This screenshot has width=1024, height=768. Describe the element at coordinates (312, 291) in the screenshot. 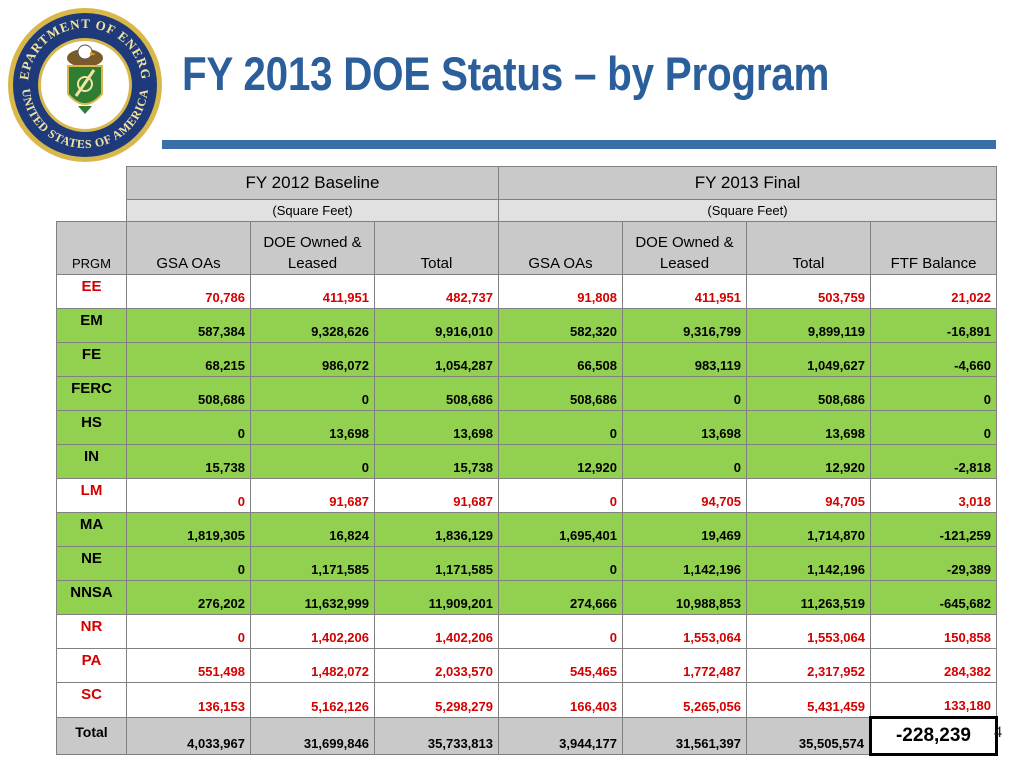

I see `value-cell: 411,951` at that location.